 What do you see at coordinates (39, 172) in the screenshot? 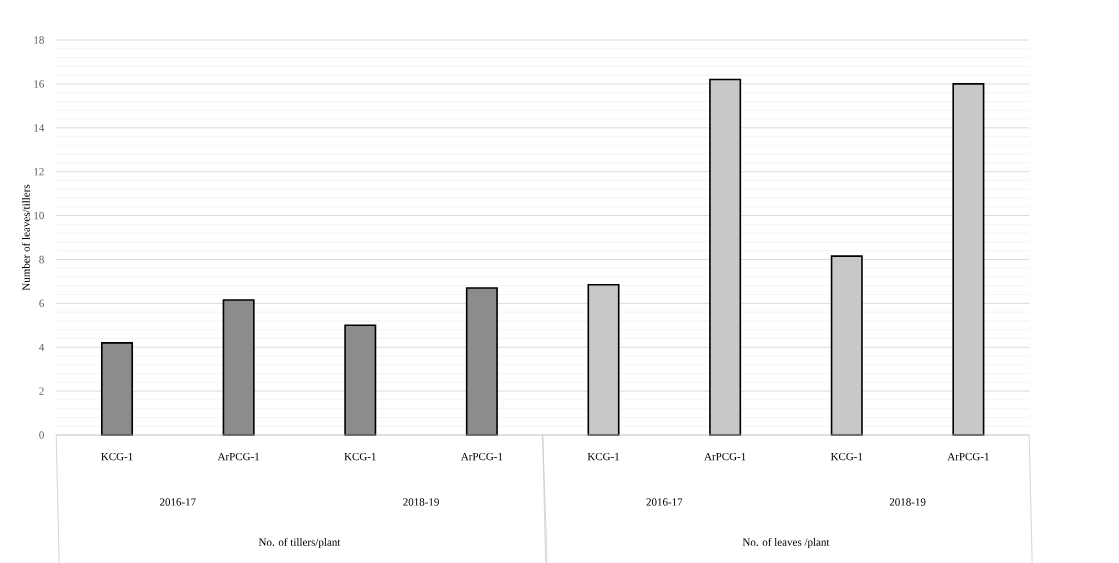
I see `y-tick-label: 12` at bounding box center [39, 172].